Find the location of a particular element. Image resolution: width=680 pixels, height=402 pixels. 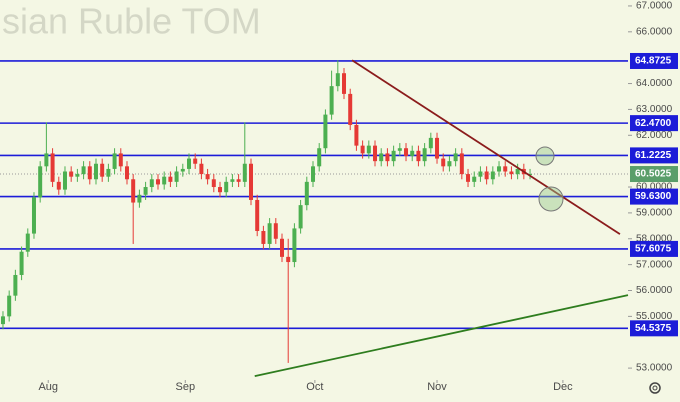

y-tick-label: 55.0000 is located at coordinates (654, 316).